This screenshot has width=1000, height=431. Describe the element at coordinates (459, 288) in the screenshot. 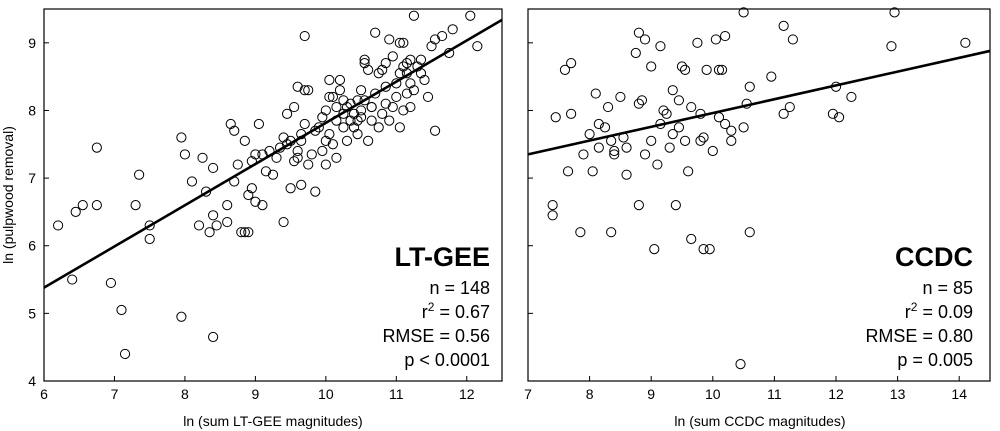

I see `stat-n: n = 148` at that location.